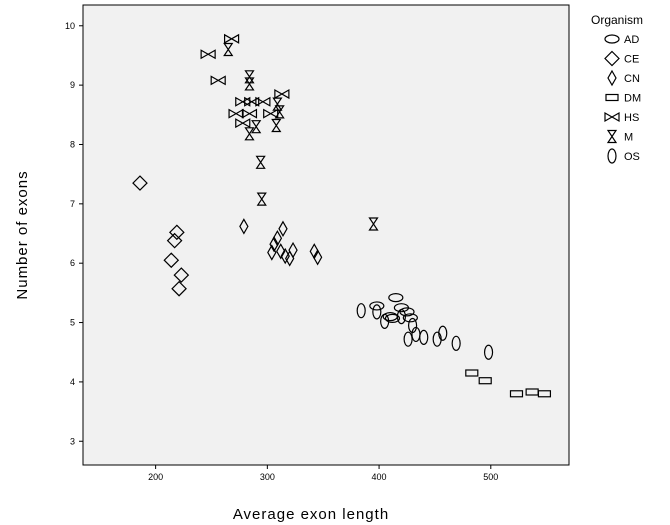  Describe the element at coordinates (621, 58) in the screenshot. I see `legend-item-ce: CE` at that location.